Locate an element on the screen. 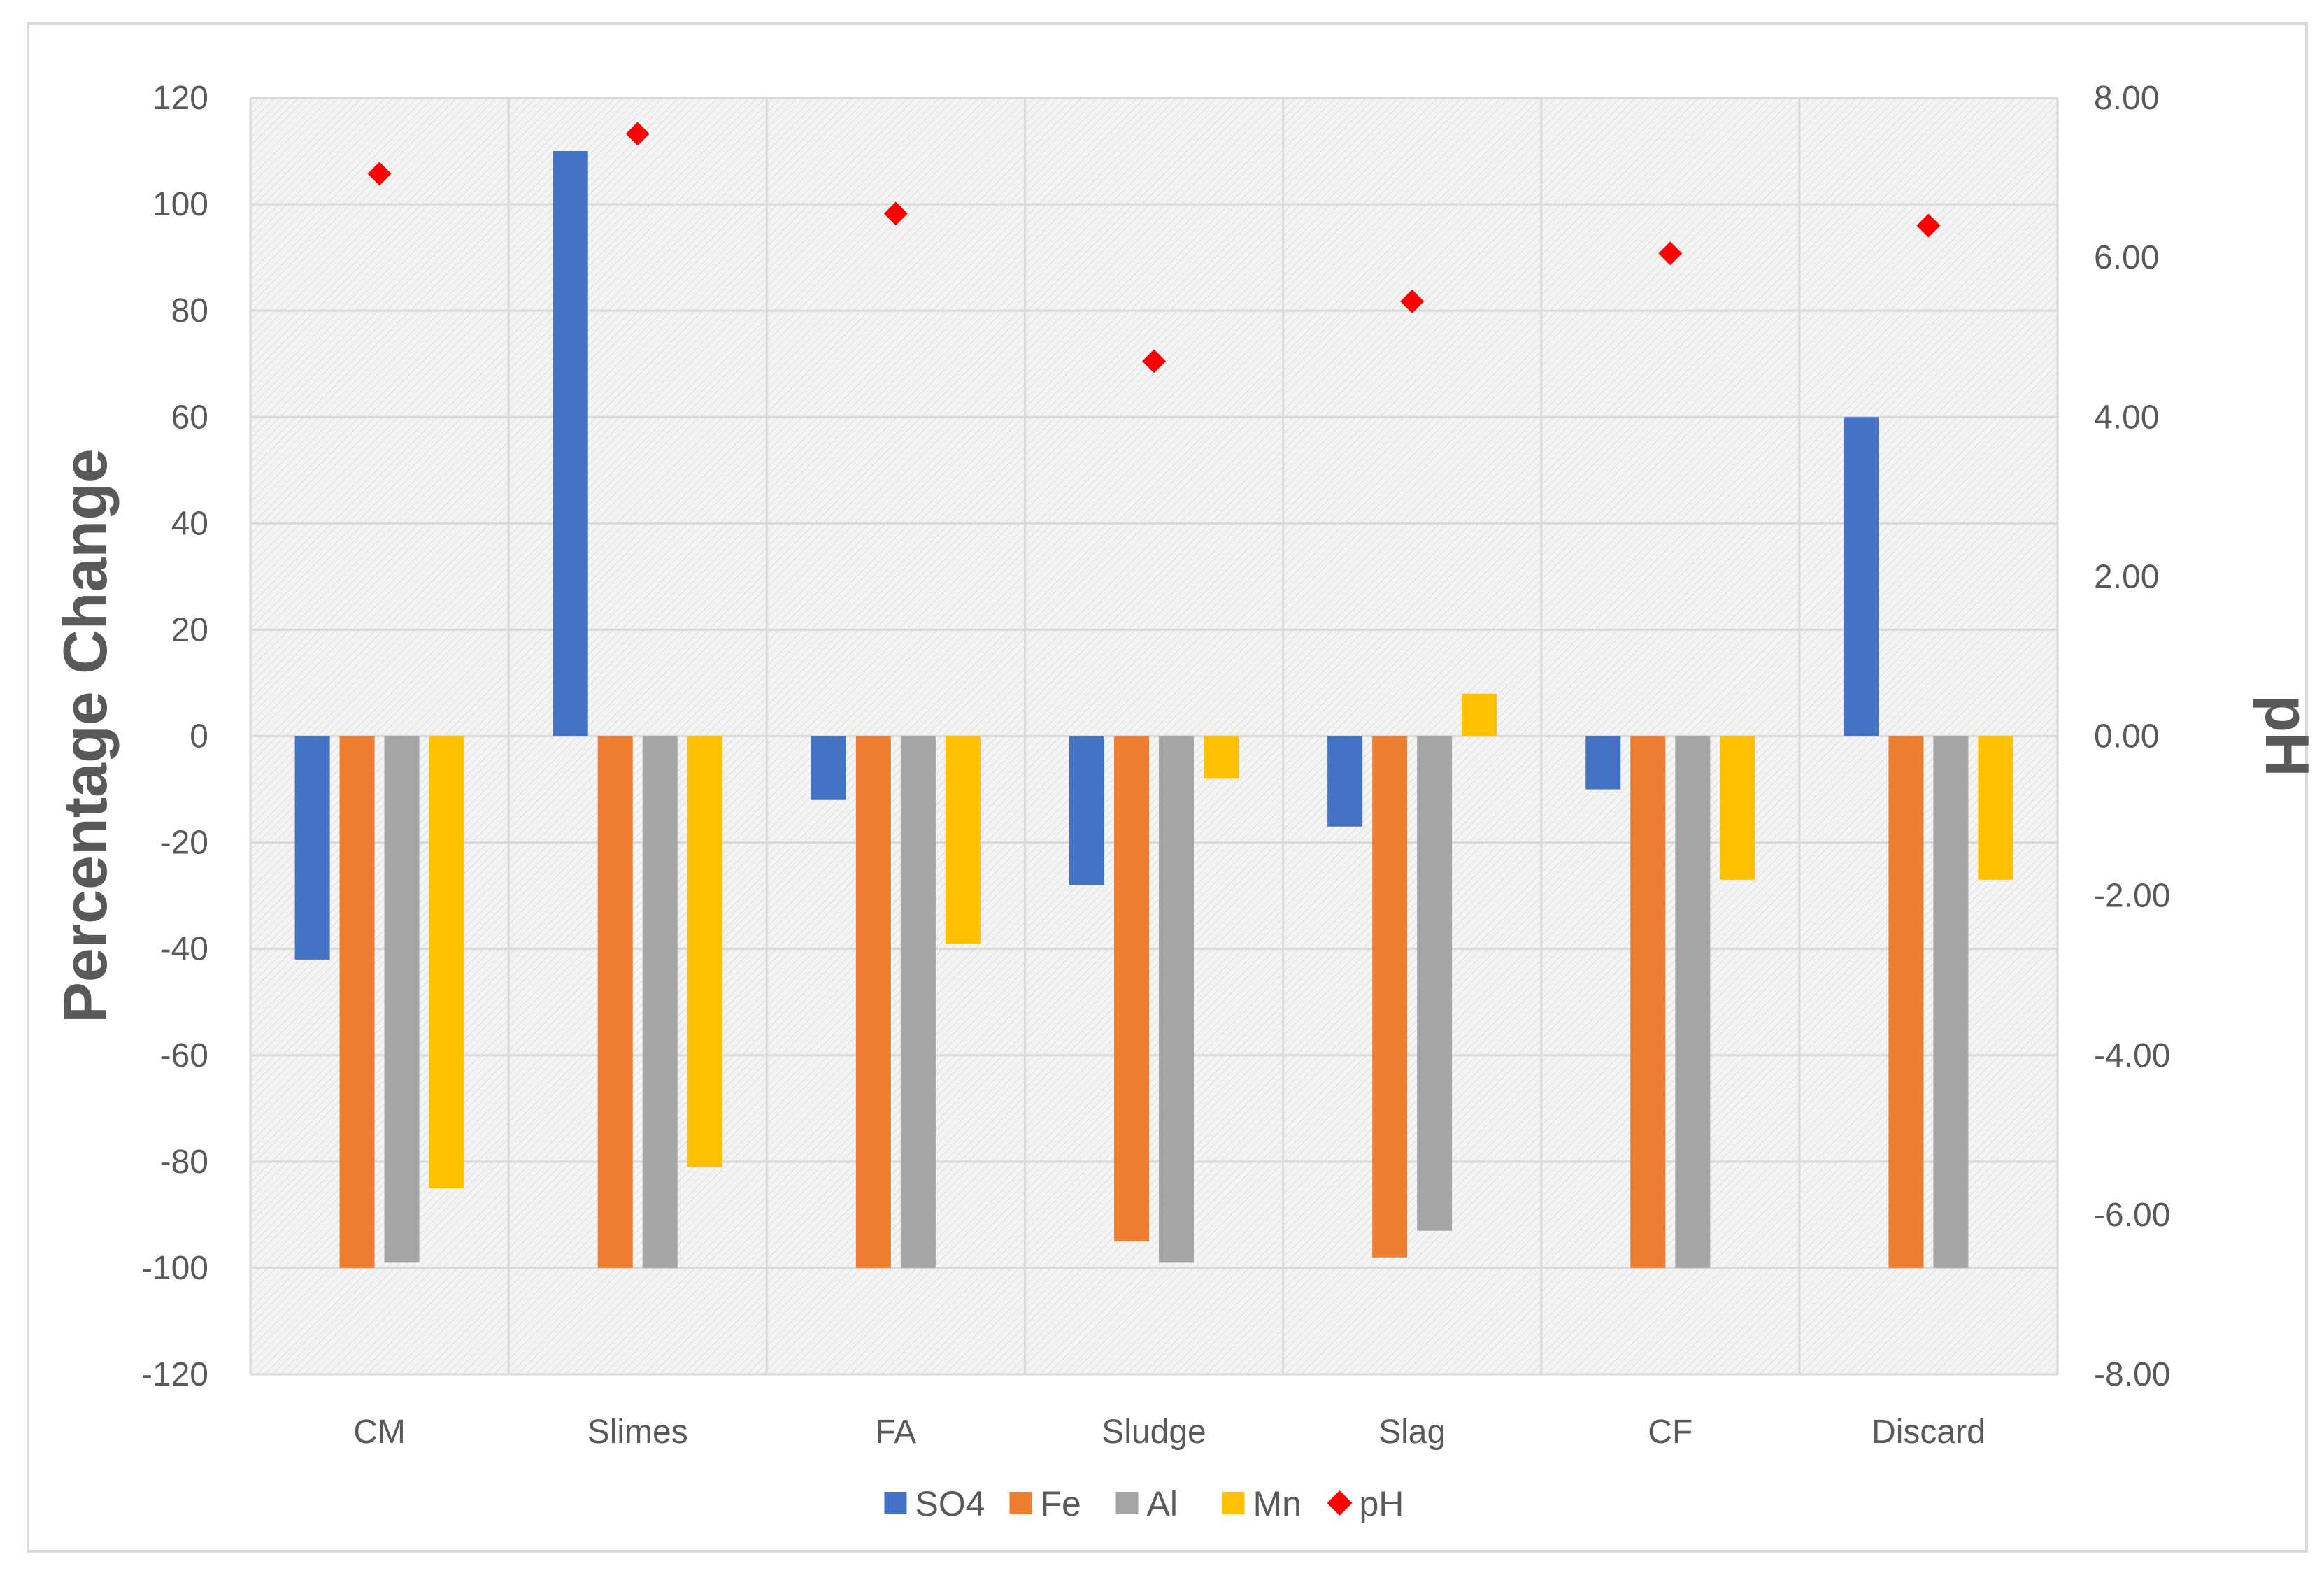 The height and width of the screenshot is (1573, 2324). legend-swatch-ph is located at coordinates (1340, 1503).